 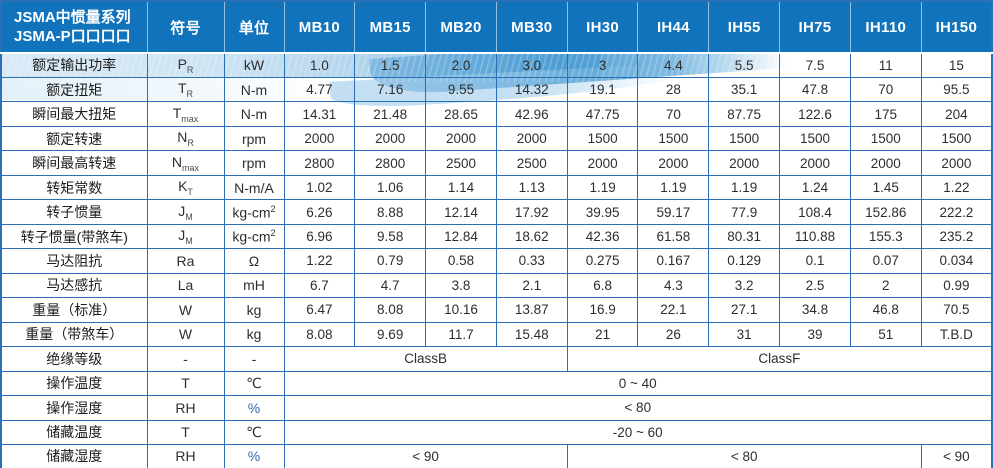 I want to click on table-title-line2: JSMA-P口口口口, so click(x=72, y=36).